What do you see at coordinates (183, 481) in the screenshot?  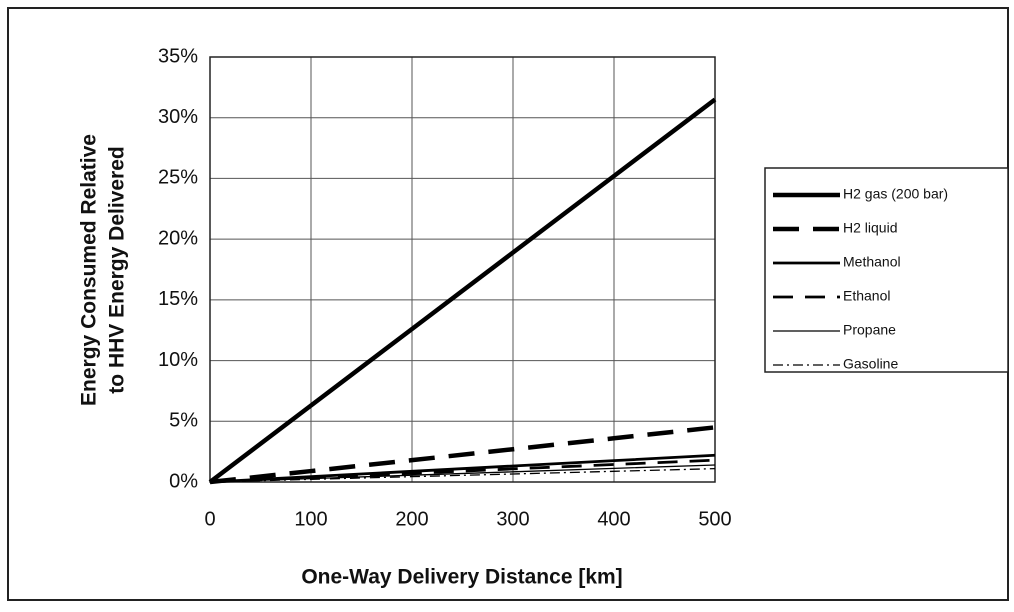 I see `y-tick-label: 0%` at bounding box center [183, 481].